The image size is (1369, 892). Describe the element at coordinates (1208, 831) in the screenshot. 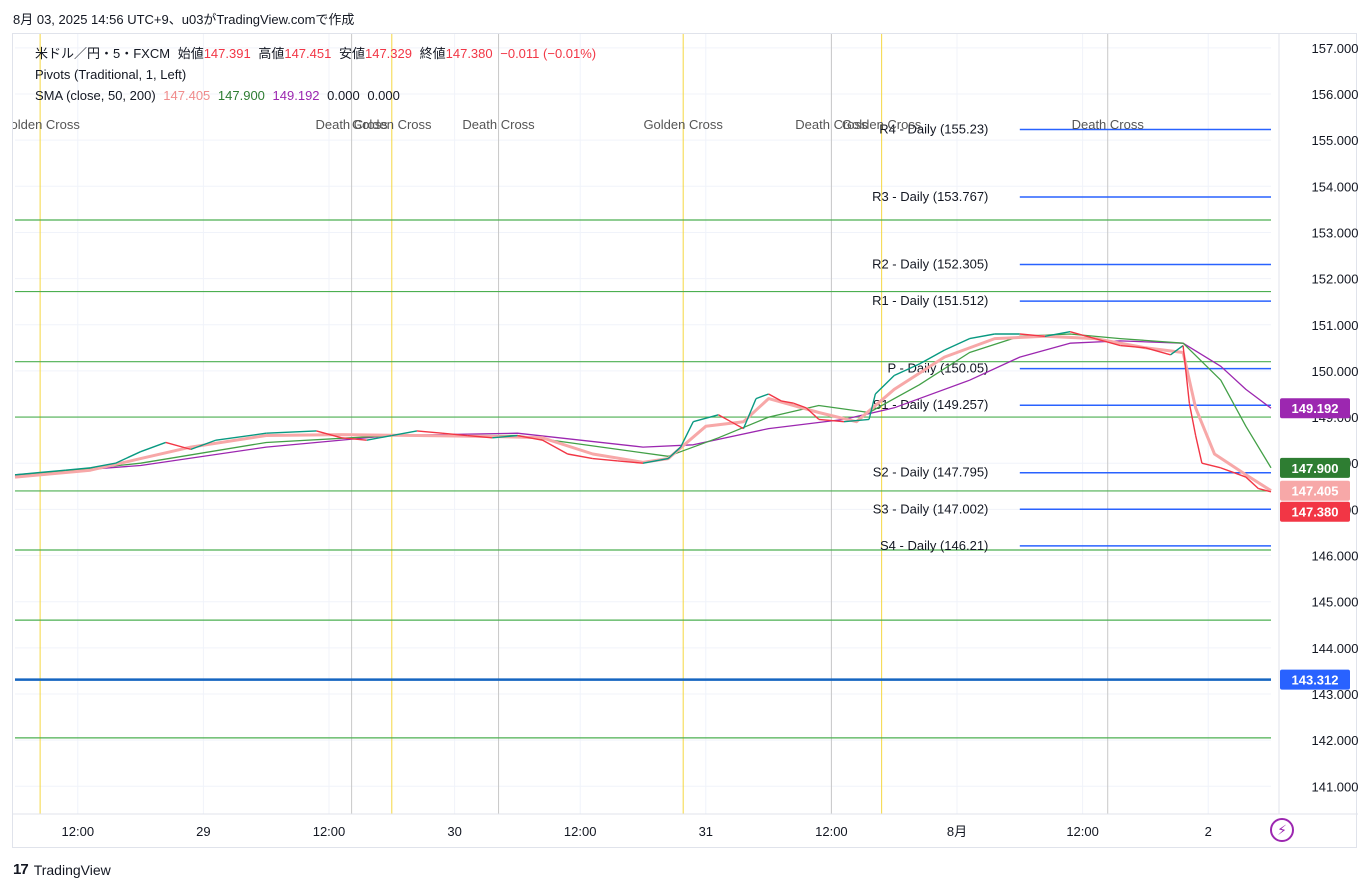

I see `x-tick-label: 2` at that location.